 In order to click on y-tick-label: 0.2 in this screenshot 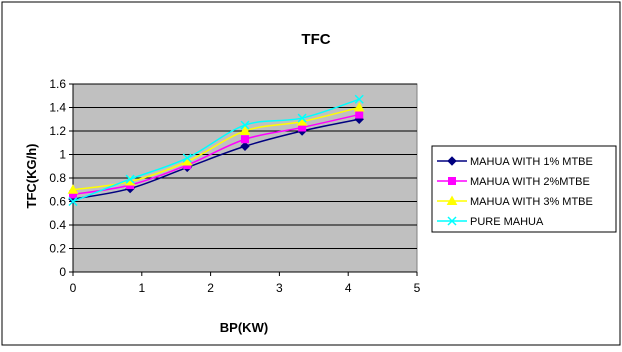, I will do `click(57, 249)`.